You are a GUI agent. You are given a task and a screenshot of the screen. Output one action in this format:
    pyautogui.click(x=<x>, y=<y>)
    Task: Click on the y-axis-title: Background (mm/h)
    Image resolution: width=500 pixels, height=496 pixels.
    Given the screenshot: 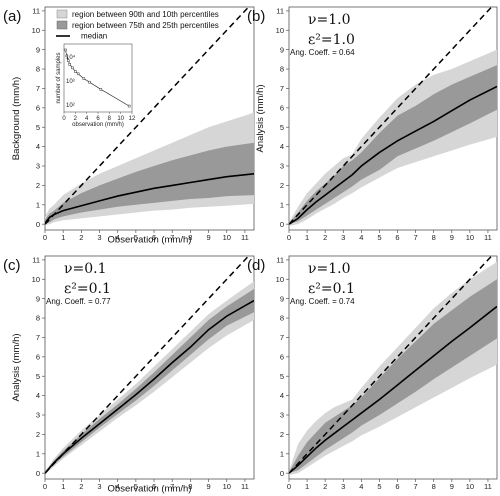 What is the action you would take?
    pyautogui.click(x=16, y=118)
    